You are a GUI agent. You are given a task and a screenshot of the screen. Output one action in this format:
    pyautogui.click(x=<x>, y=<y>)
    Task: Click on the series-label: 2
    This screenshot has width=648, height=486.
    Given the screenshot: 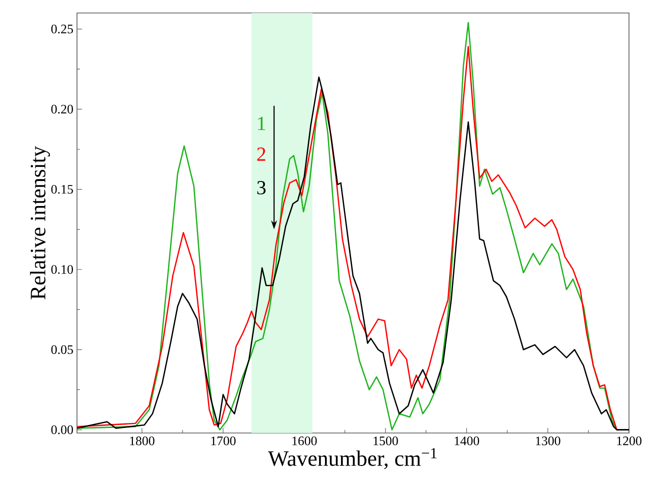 What is the action you would take?
    pyautogui.click(x=261, y=154)
    